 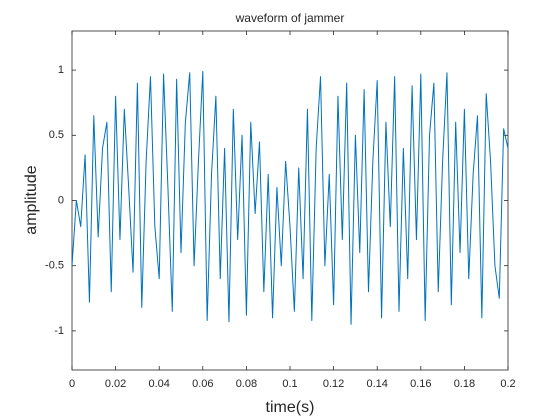 I want to click on x-tick-label: 0.18, so click(x=464, y=384).